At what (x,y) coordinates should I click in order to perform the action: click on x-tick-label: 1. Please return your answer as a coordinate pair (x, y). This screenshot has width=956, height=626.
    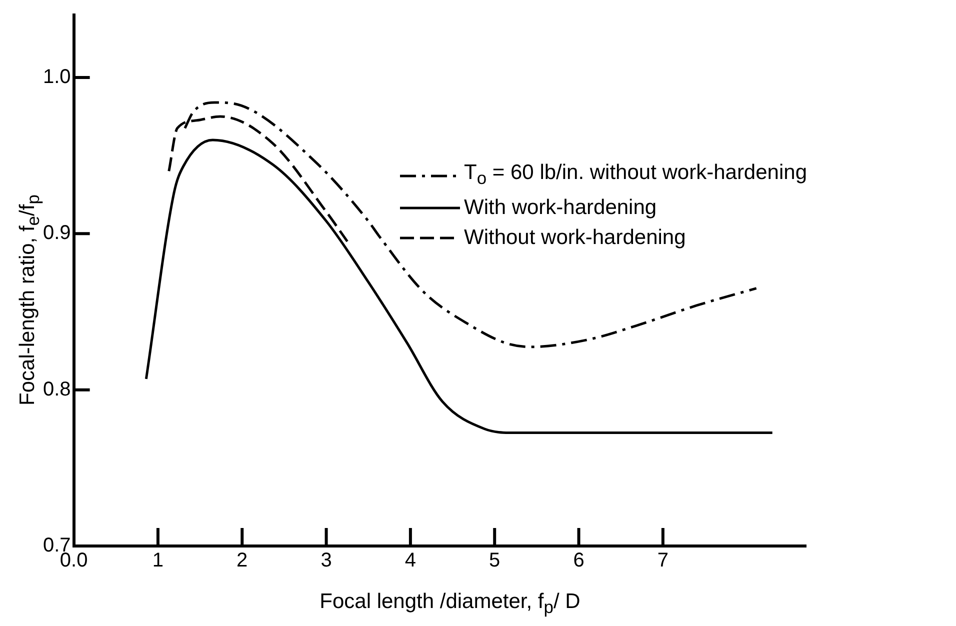
    Looking at the image, I should click on (158, 561).